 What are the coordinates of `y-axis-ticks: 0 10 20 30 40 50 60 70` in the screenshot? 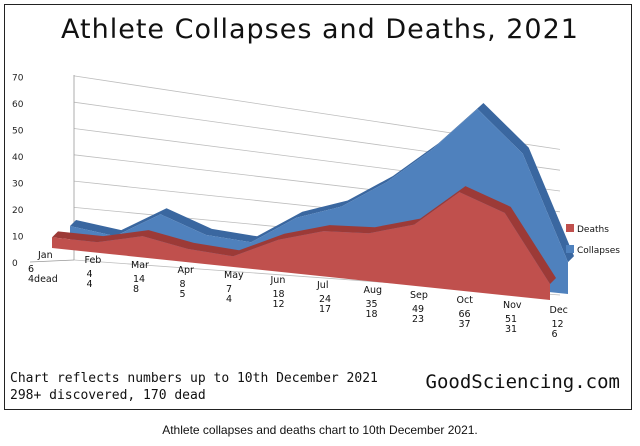 It's located at (18, 172).